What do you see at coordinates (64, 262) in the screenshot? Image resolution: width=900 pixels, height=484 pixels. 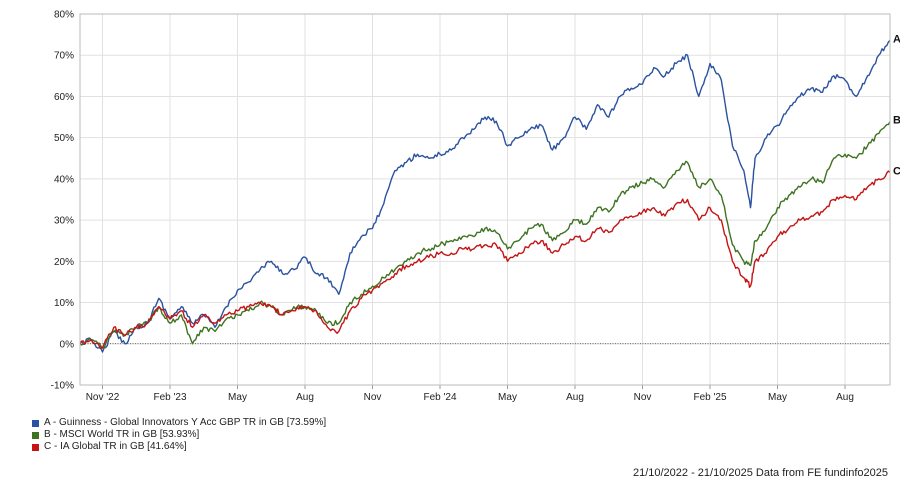 I see `y-tick-label: 20%` at bounding box center [64, 262].